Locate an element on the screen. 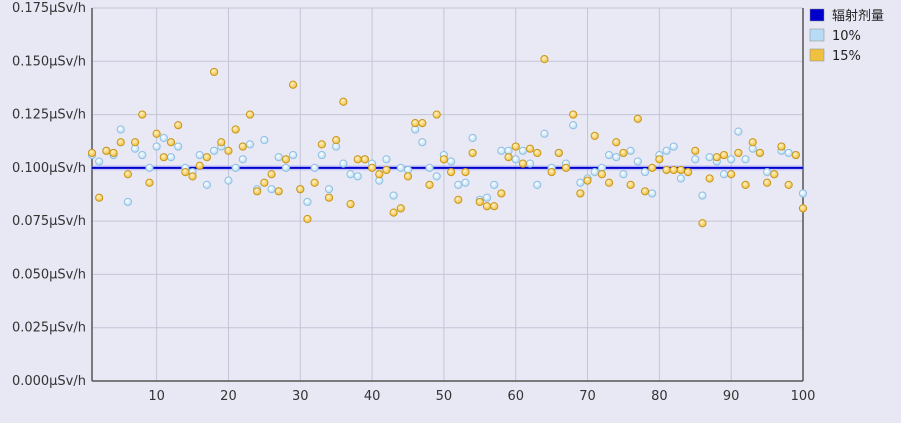 The image size is (901, 423). x-tick-label: 60 is located at coordinates (515, 396).